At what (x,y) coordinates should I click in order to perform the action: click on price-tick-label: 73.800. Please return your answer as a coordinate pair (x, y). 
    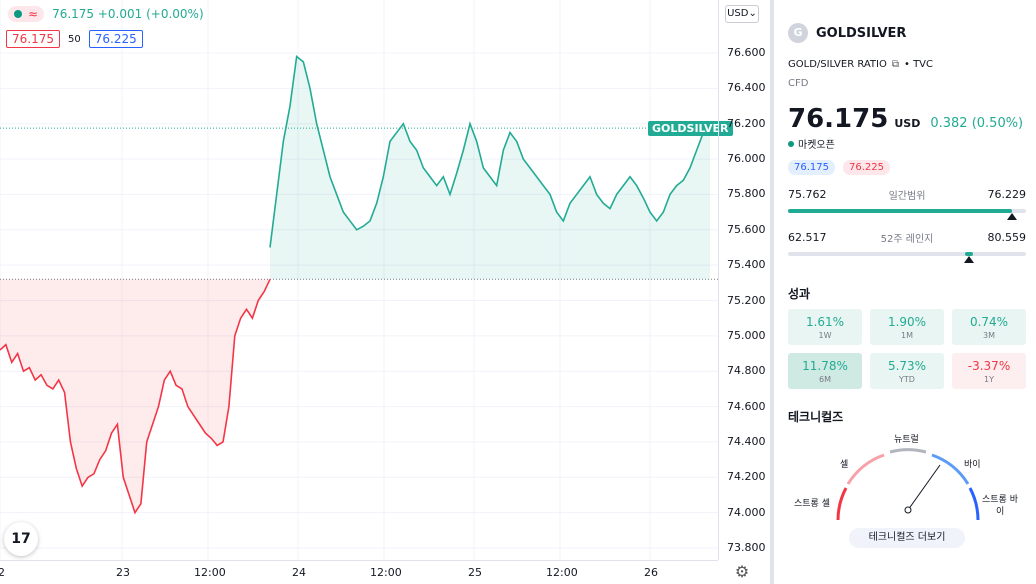
    Looking at the image, I should click on (746, 547).